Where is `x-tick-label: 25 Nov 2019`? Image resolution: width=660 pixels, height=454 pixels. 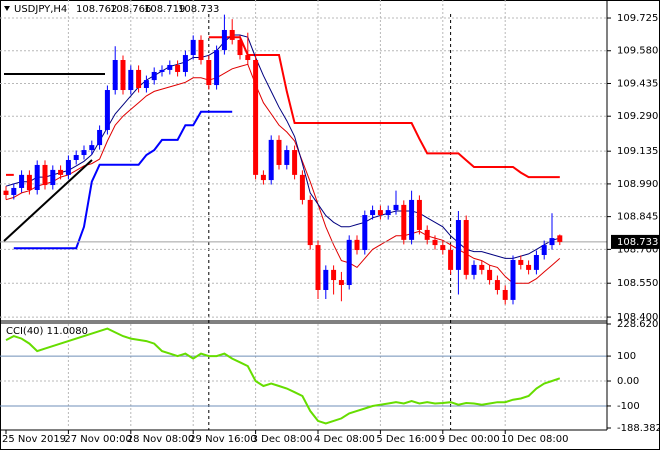
x-tick-label: 25 Nov 2019 is located at coordinates (34, 439).